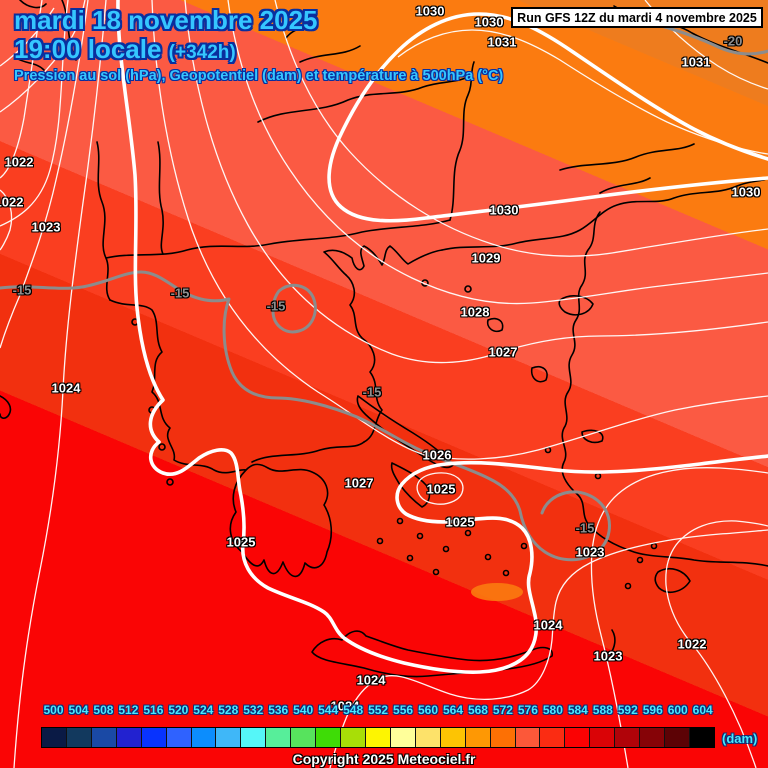 The image size is (768, 768). I want to click on legend-color-bar, so click(378, 737).